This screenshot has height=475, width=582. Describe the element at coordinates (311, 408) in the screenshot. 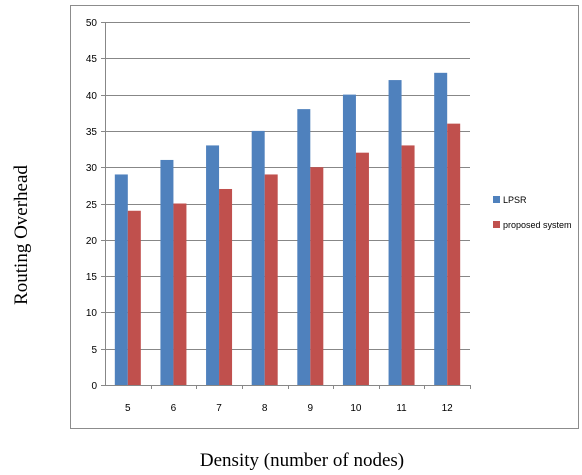

I see `x-tick-label: 9` at that location.